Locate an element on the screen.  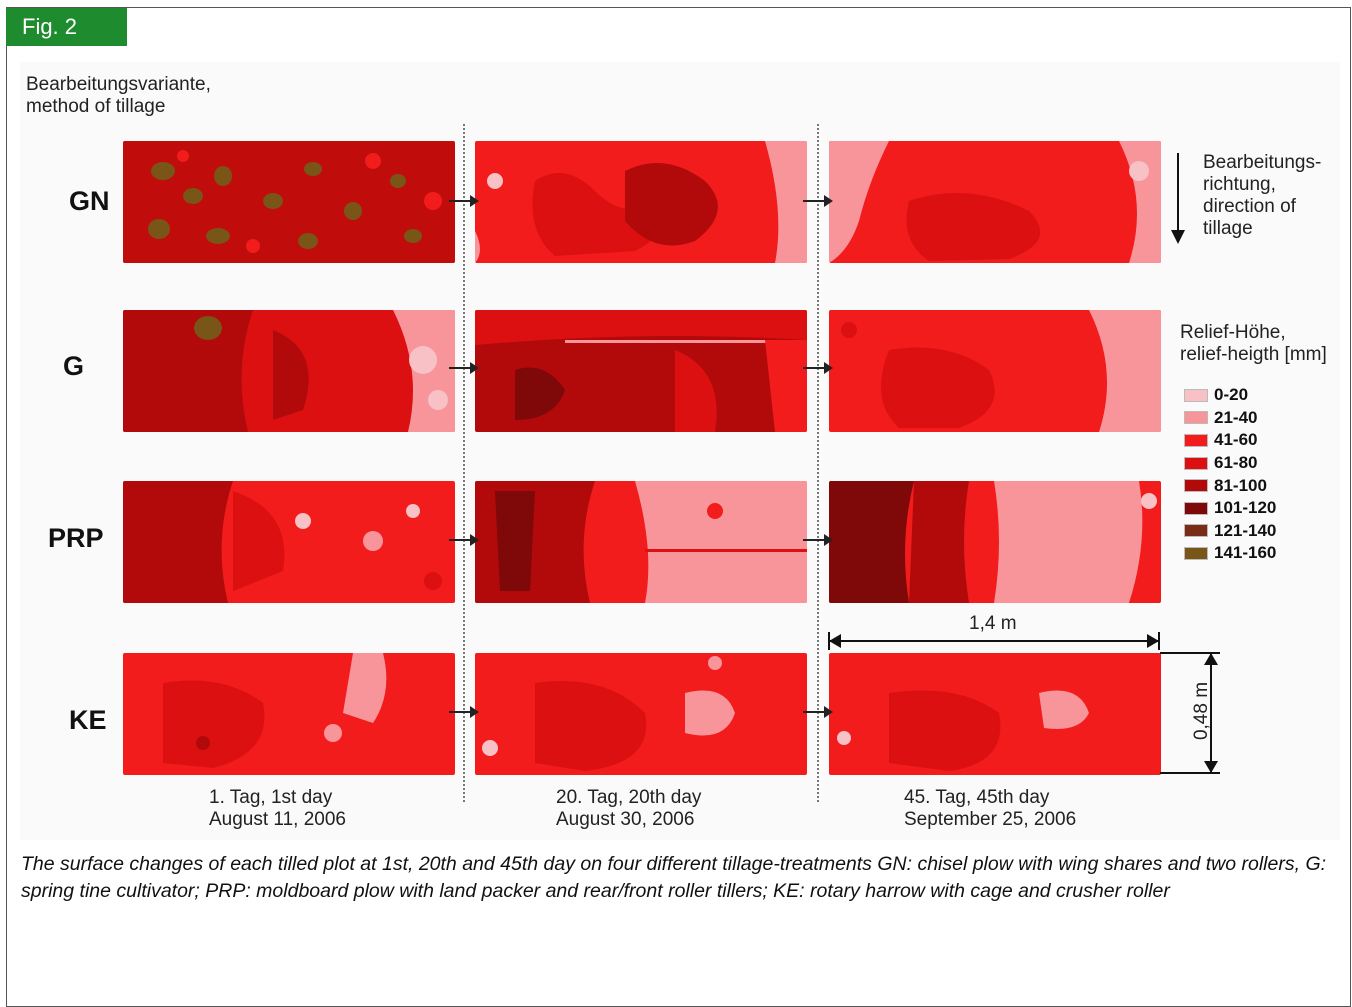
day-label-45-line2: September 25, 2006 is located at coordinates (990, 819).